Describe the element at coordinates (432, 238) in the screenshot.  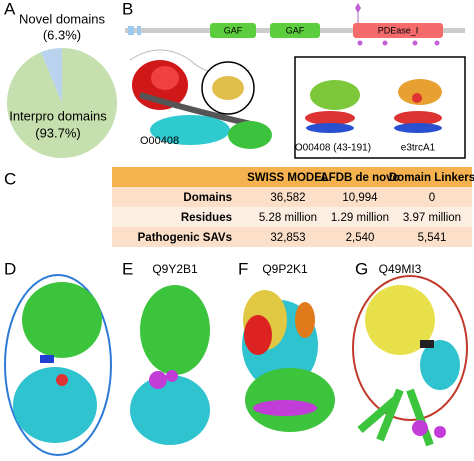
I see `table-cell: 5,541` at that location.